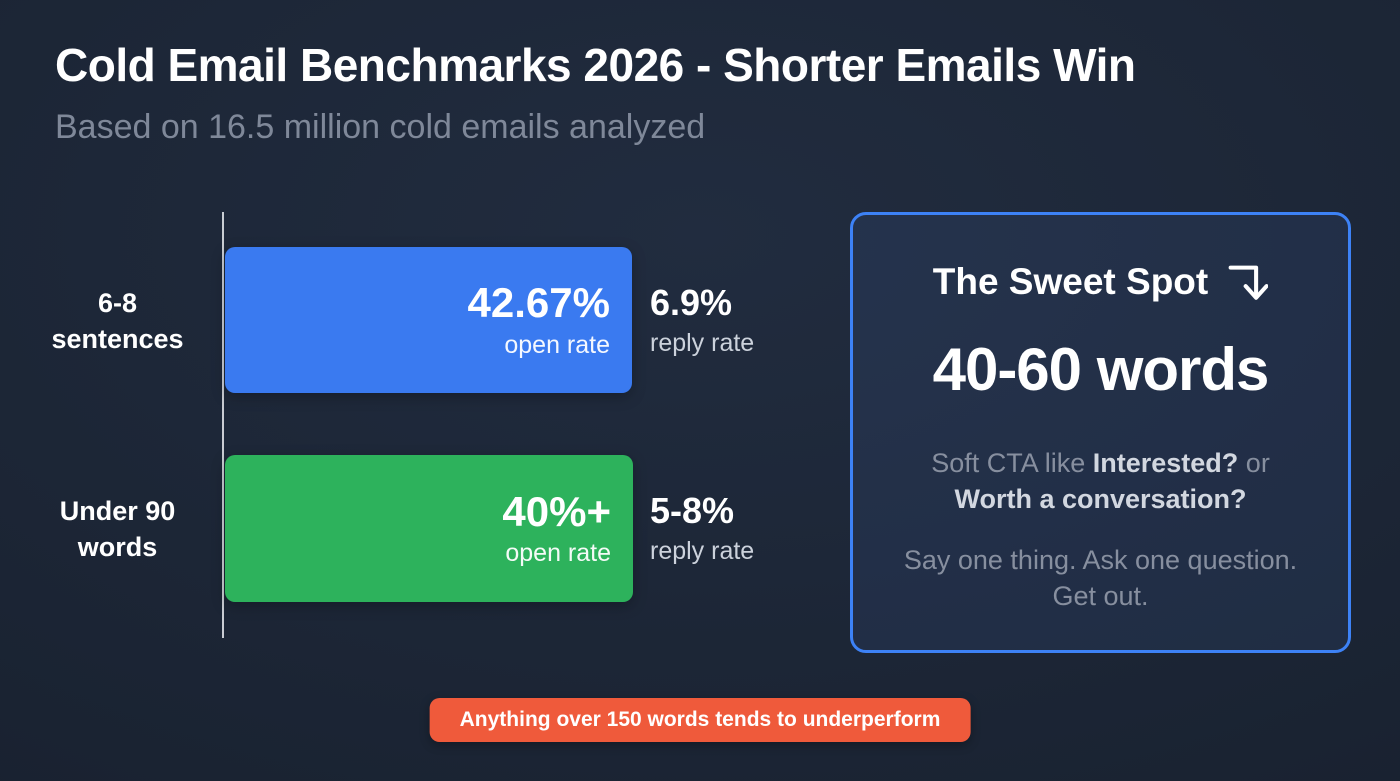 Image resolution: width=1400 pixels, height=781 pixels. I want to click on cta-connector: or, so click(1254, 463).